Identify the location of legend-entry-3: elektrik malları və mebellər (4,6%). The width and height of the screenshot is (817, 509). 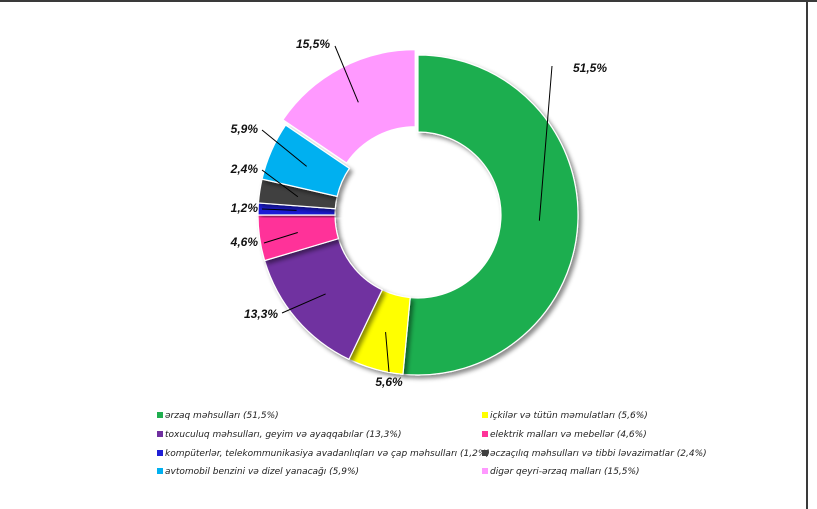
(568, 435).